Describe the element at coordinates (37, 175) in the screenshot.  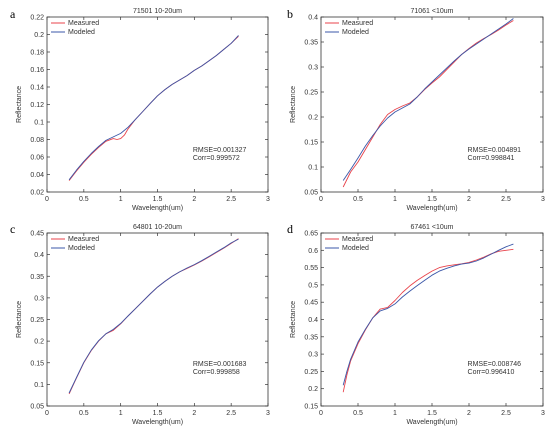
I see `y-tick-label: 0.04` at that location.